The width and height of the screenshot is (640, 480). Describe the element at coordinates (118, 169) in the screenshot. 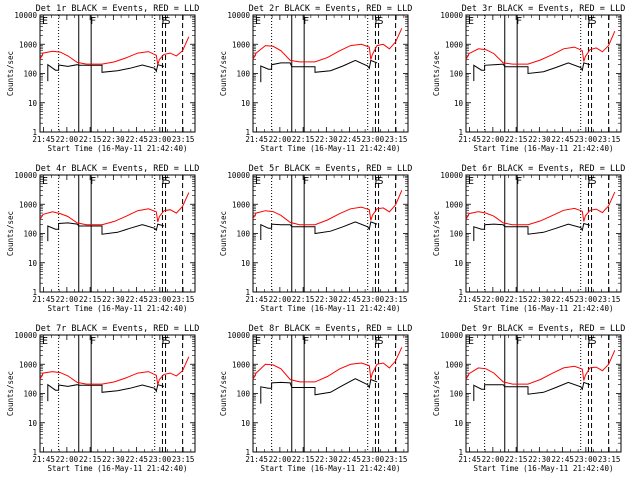

I see `panel-title: Det 4r BLACK = Events, RED = LLD` at that location.